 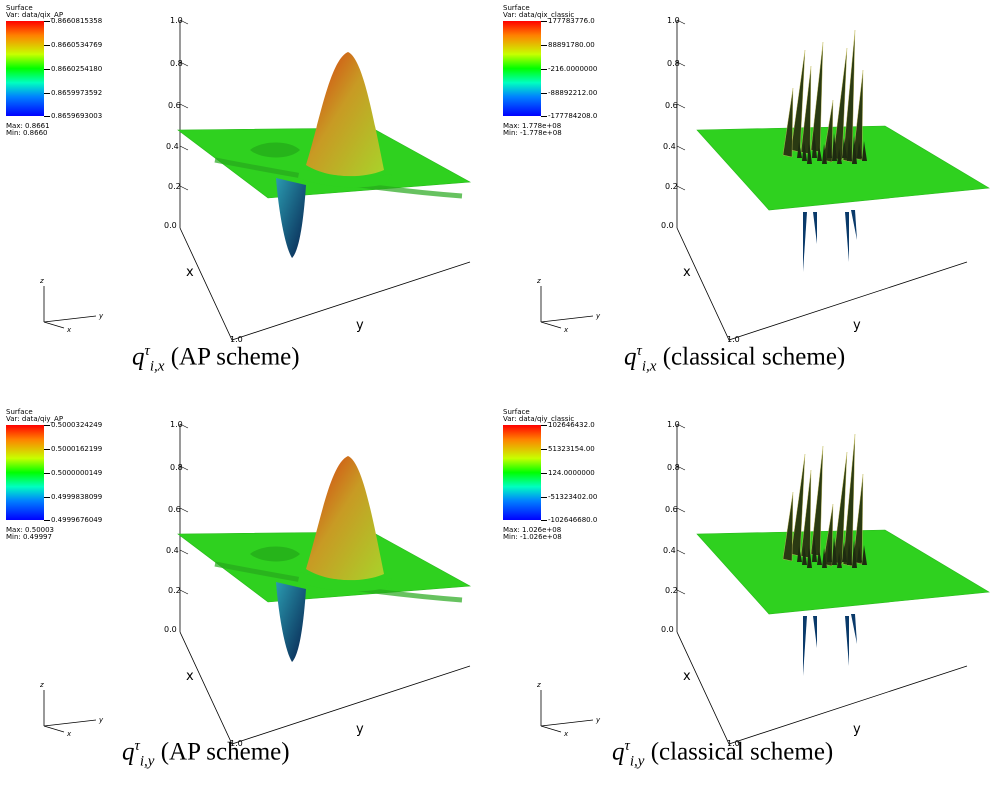 I want to click on legend-tick-label: 102646432.0, so click(x=571, y=425).